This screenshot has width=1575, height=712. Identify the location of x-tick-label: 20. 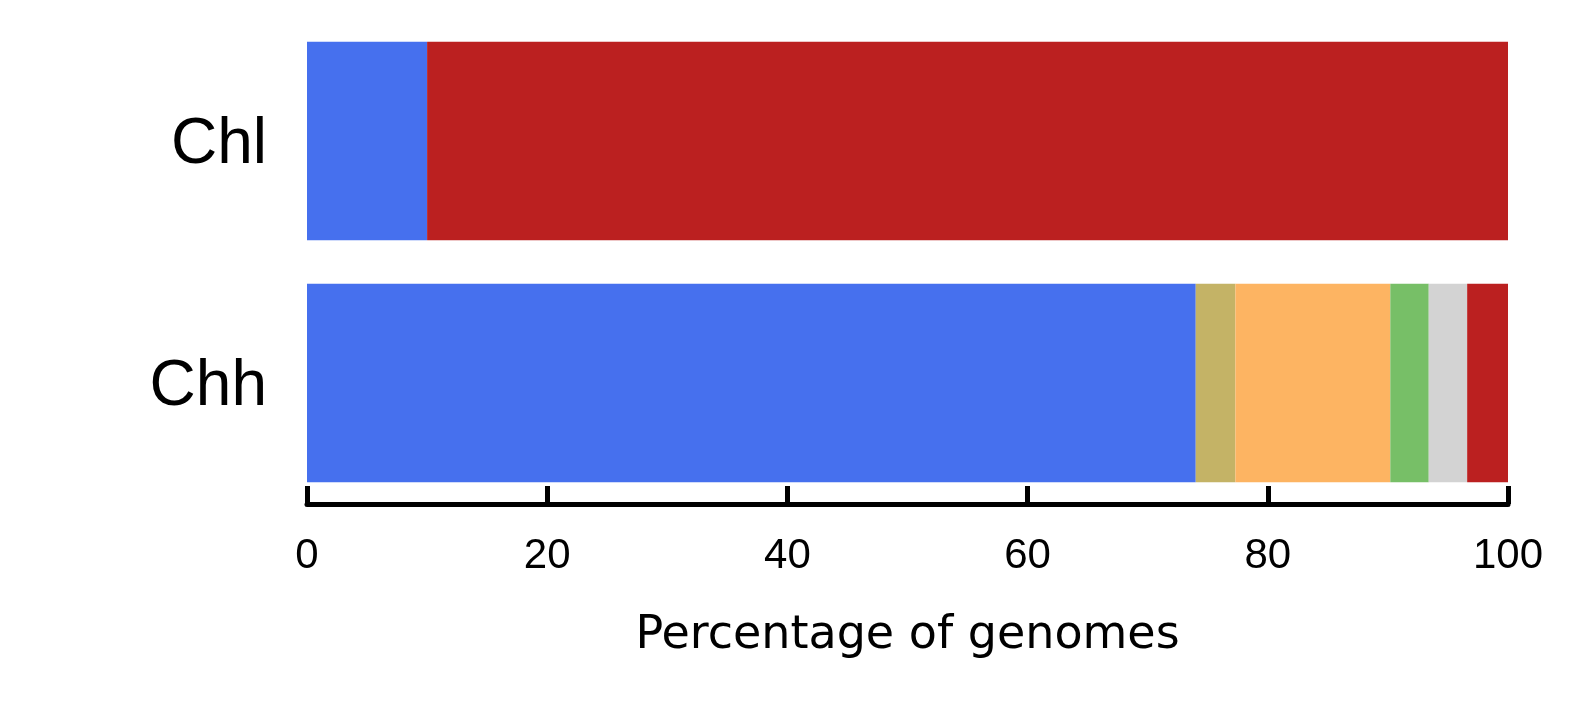
(547, 553).